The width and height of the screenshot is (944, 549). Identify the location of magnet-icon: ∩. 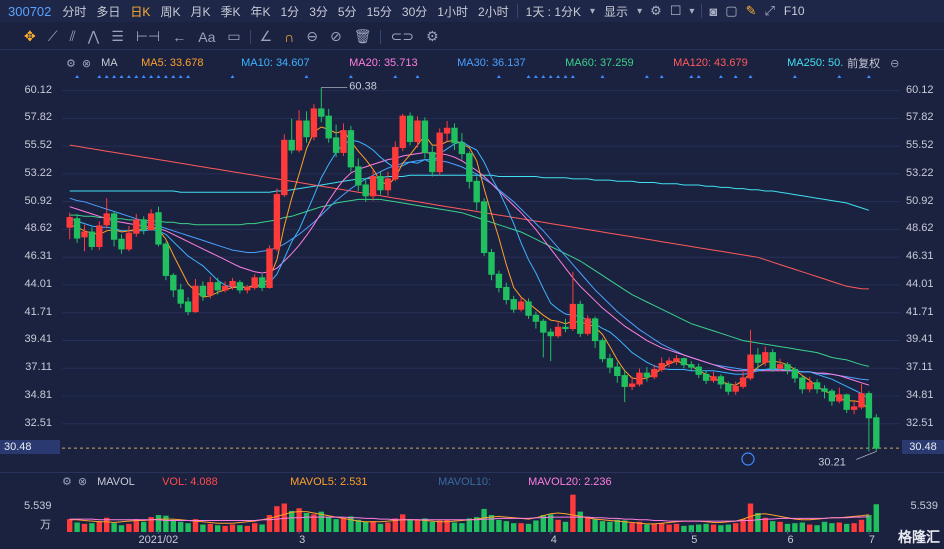
(289, 36).